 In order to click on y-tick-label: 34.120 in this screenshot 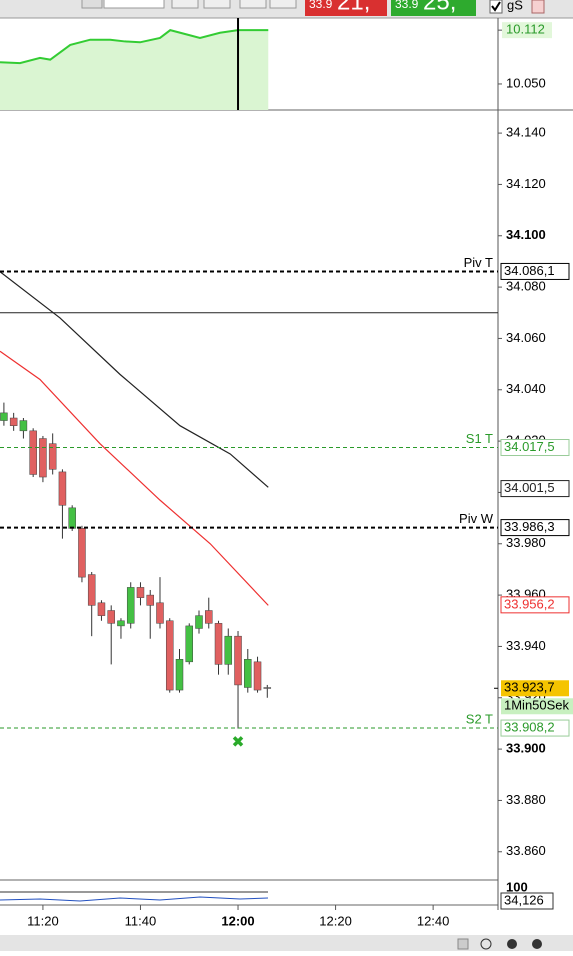, I will do `click(526, 183)`.